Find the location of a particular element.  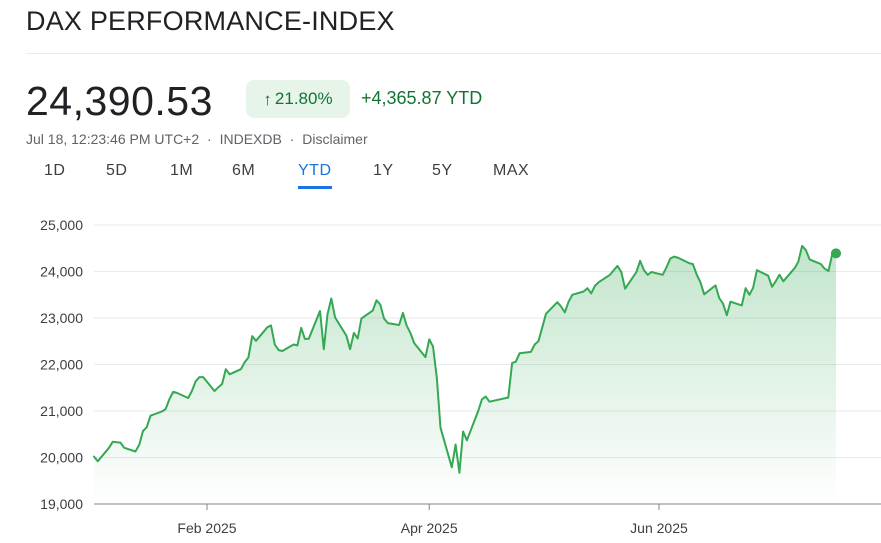

disclaimer-link: Disclaimer is located at coordinates (335, 139).